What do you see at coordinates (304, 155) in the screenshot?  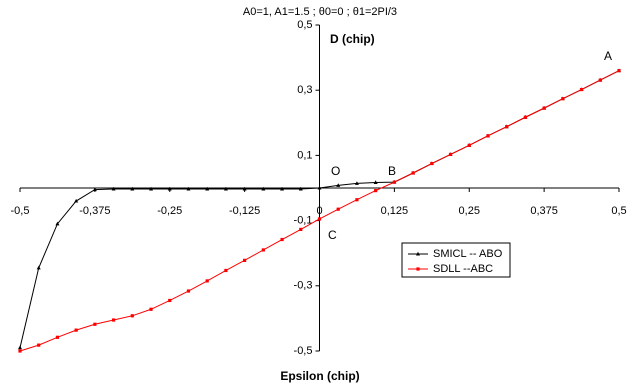 I see `y-tick-label: 0,1` at bounding box center [304, 155].